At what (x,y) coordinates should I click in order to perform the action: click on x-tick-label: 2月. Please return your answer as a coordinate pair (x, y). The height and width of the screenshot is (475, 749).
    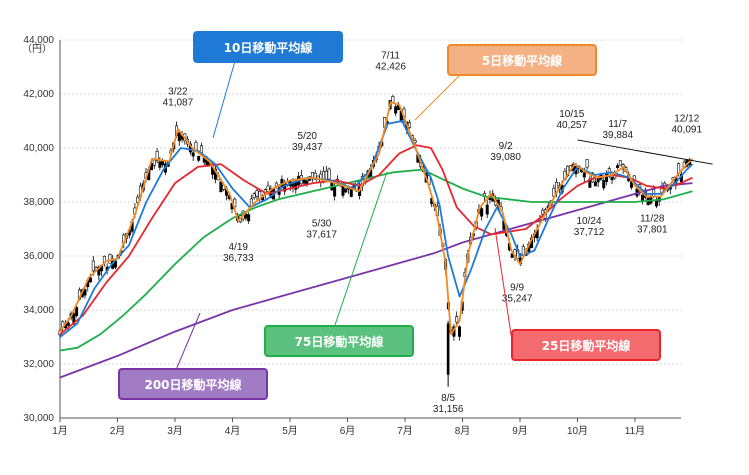
    Looking at the image, I should click on (118, 431).